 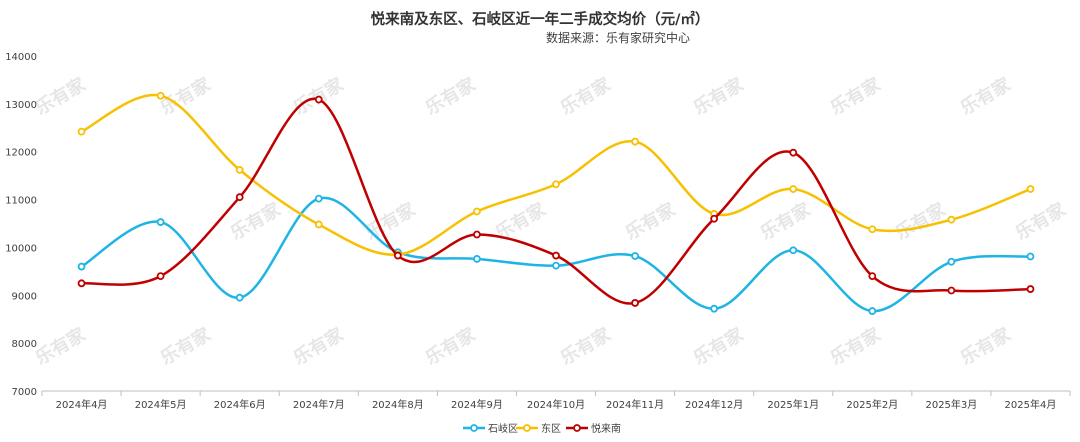 I want to click on y-tick-label: 11000, so click(x=21, y=201).